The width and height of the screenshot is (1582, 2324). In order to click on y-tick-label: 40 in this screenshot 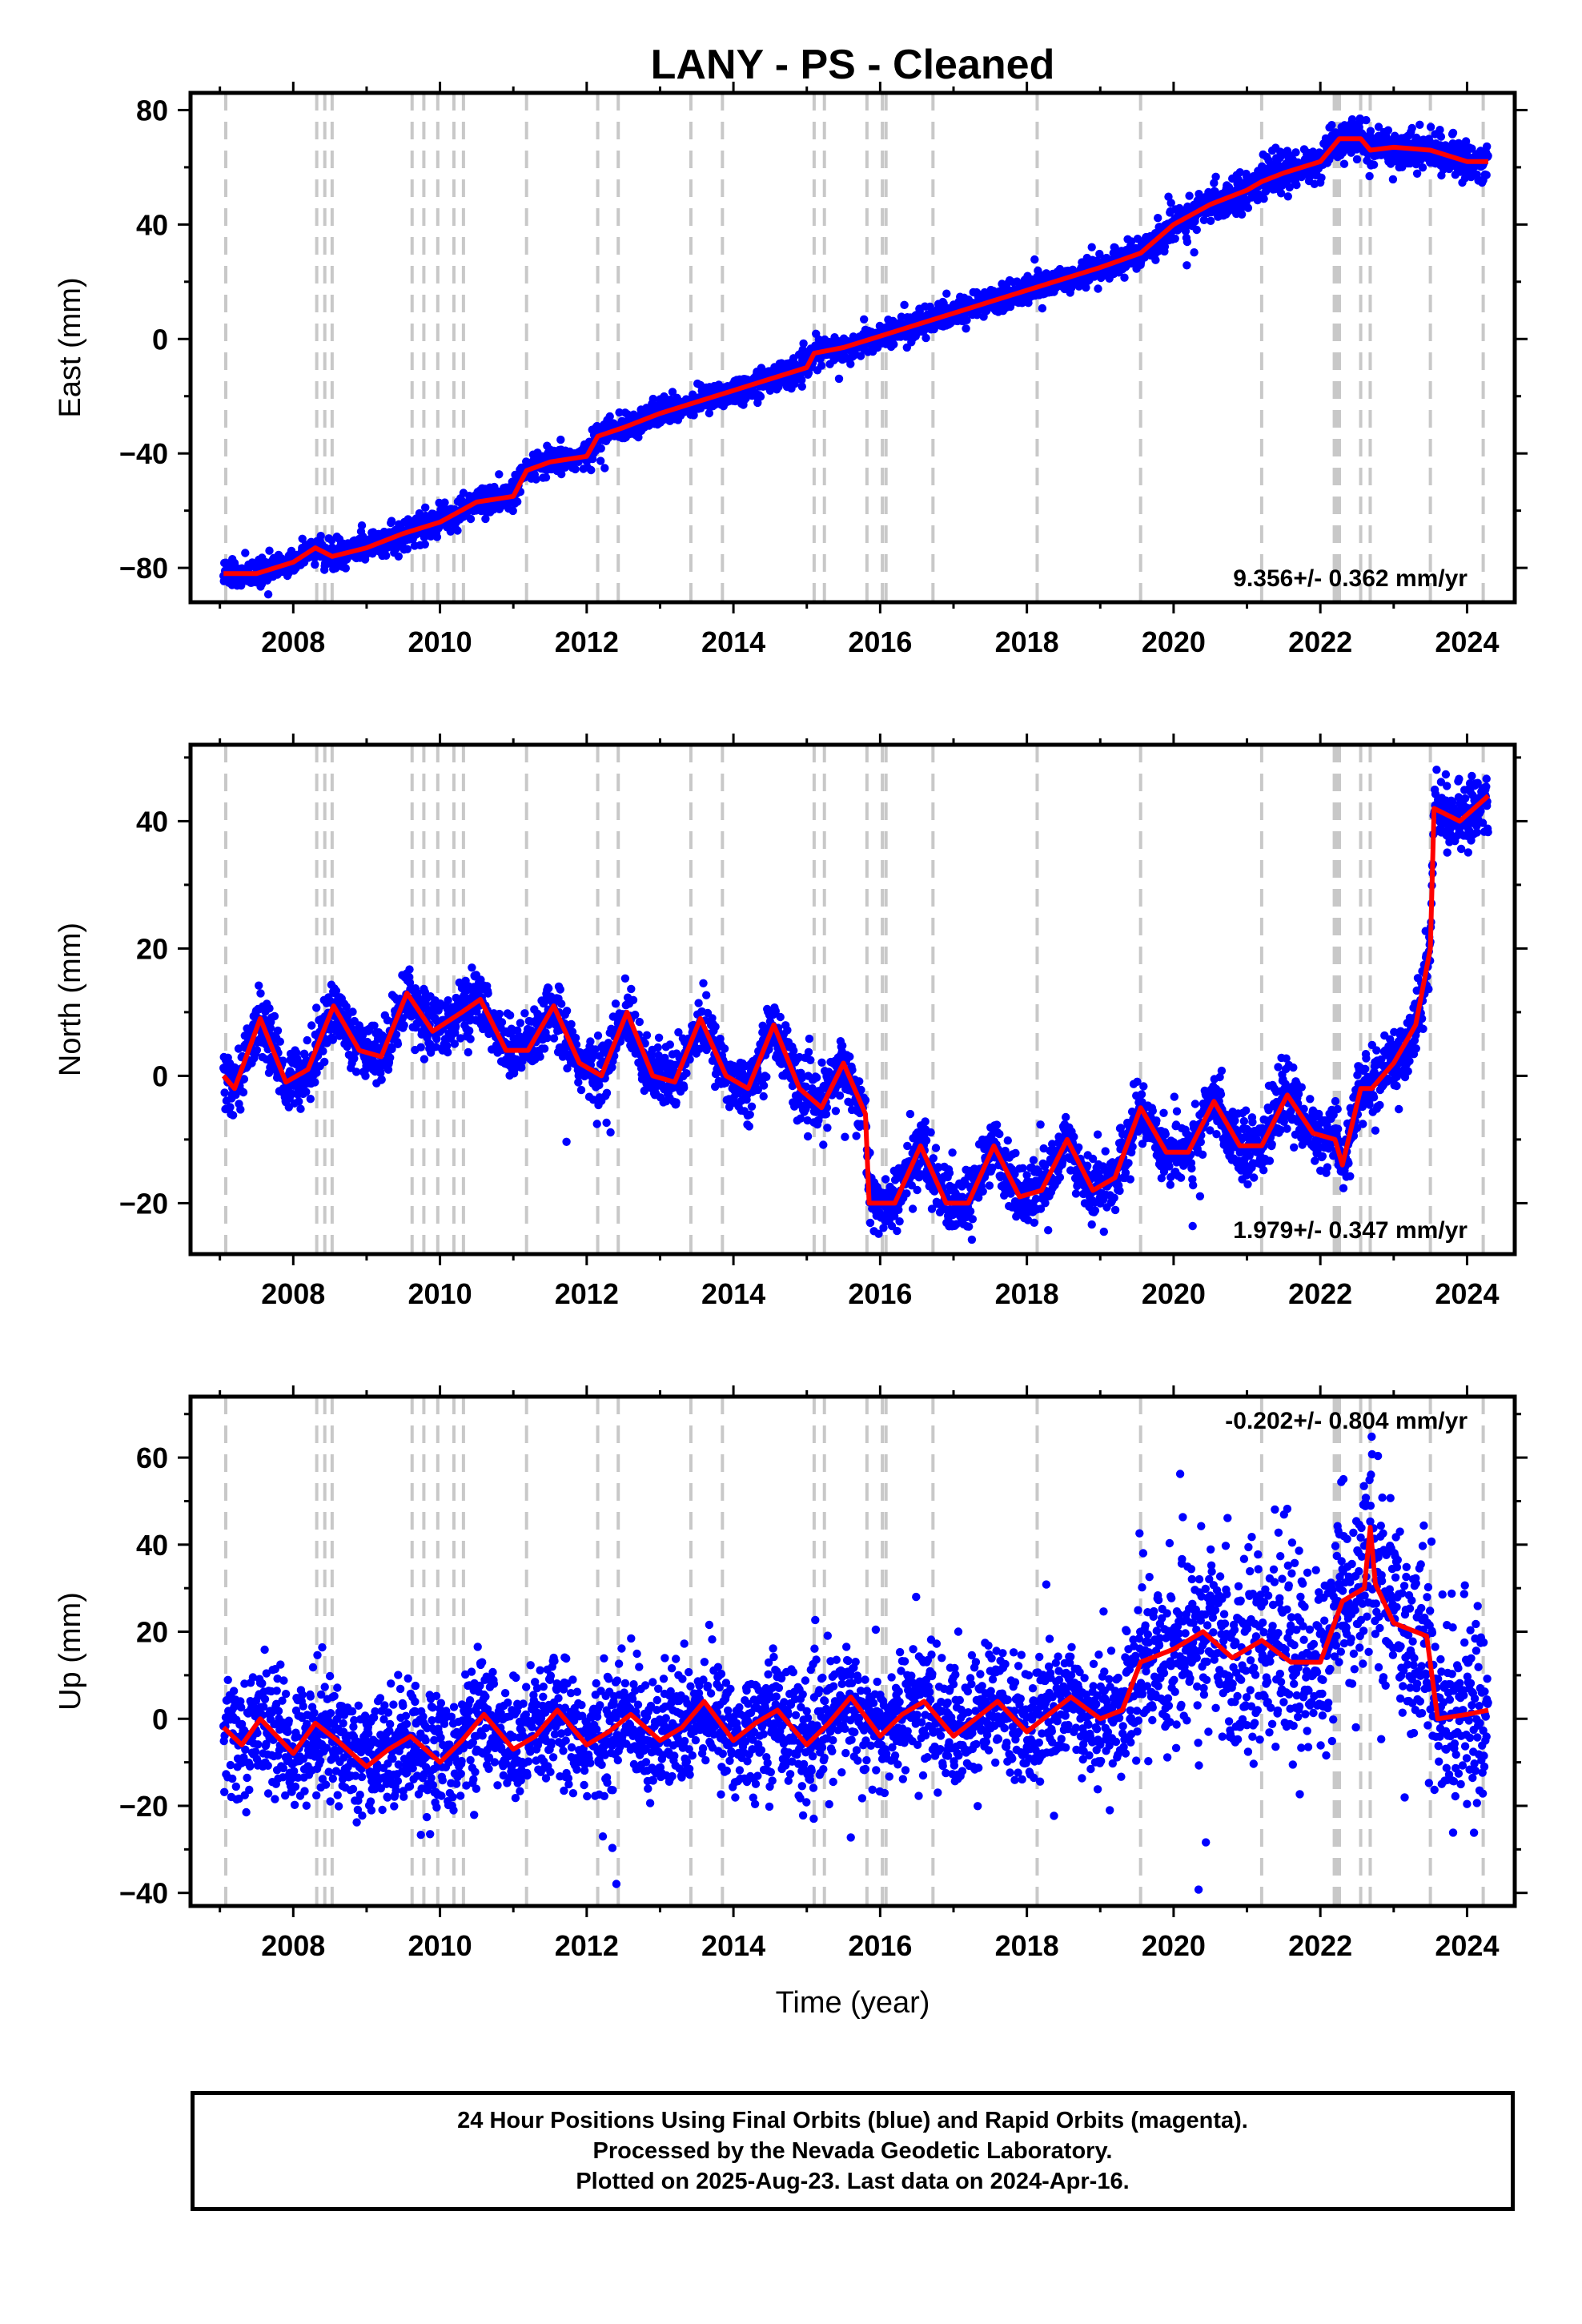, I will do `click(152, 225)`.